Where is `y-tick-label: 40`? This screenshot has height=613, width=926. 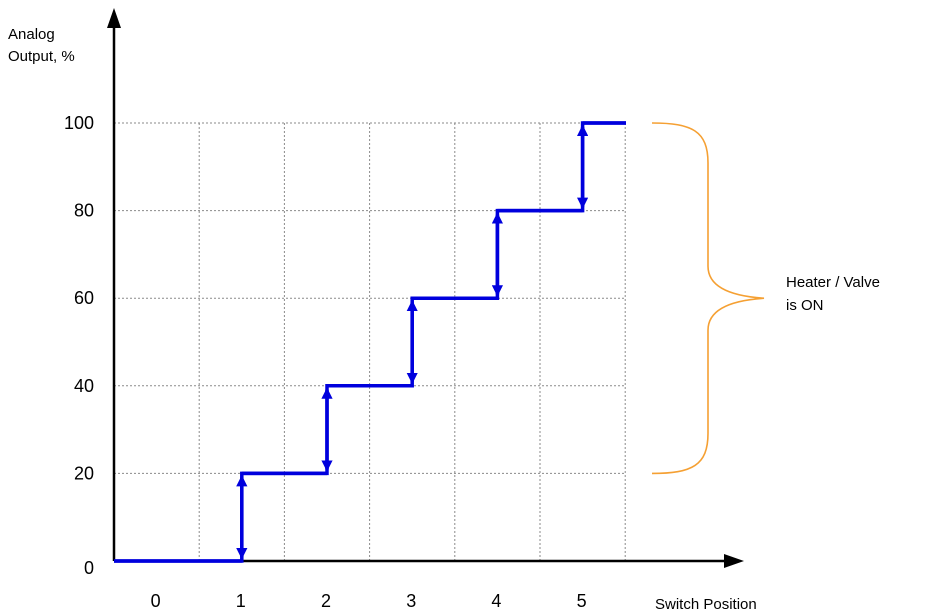
y-tick-label: 40 is located at coordinates (84, 386).